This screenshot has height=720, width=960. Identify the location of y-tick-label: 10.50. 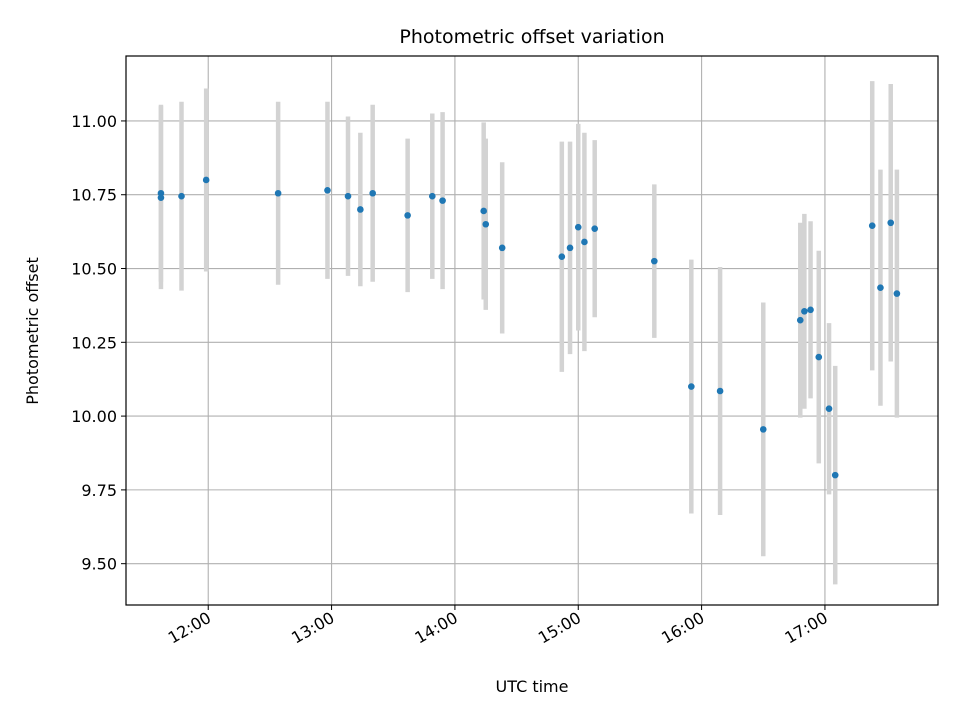
(94, 269).